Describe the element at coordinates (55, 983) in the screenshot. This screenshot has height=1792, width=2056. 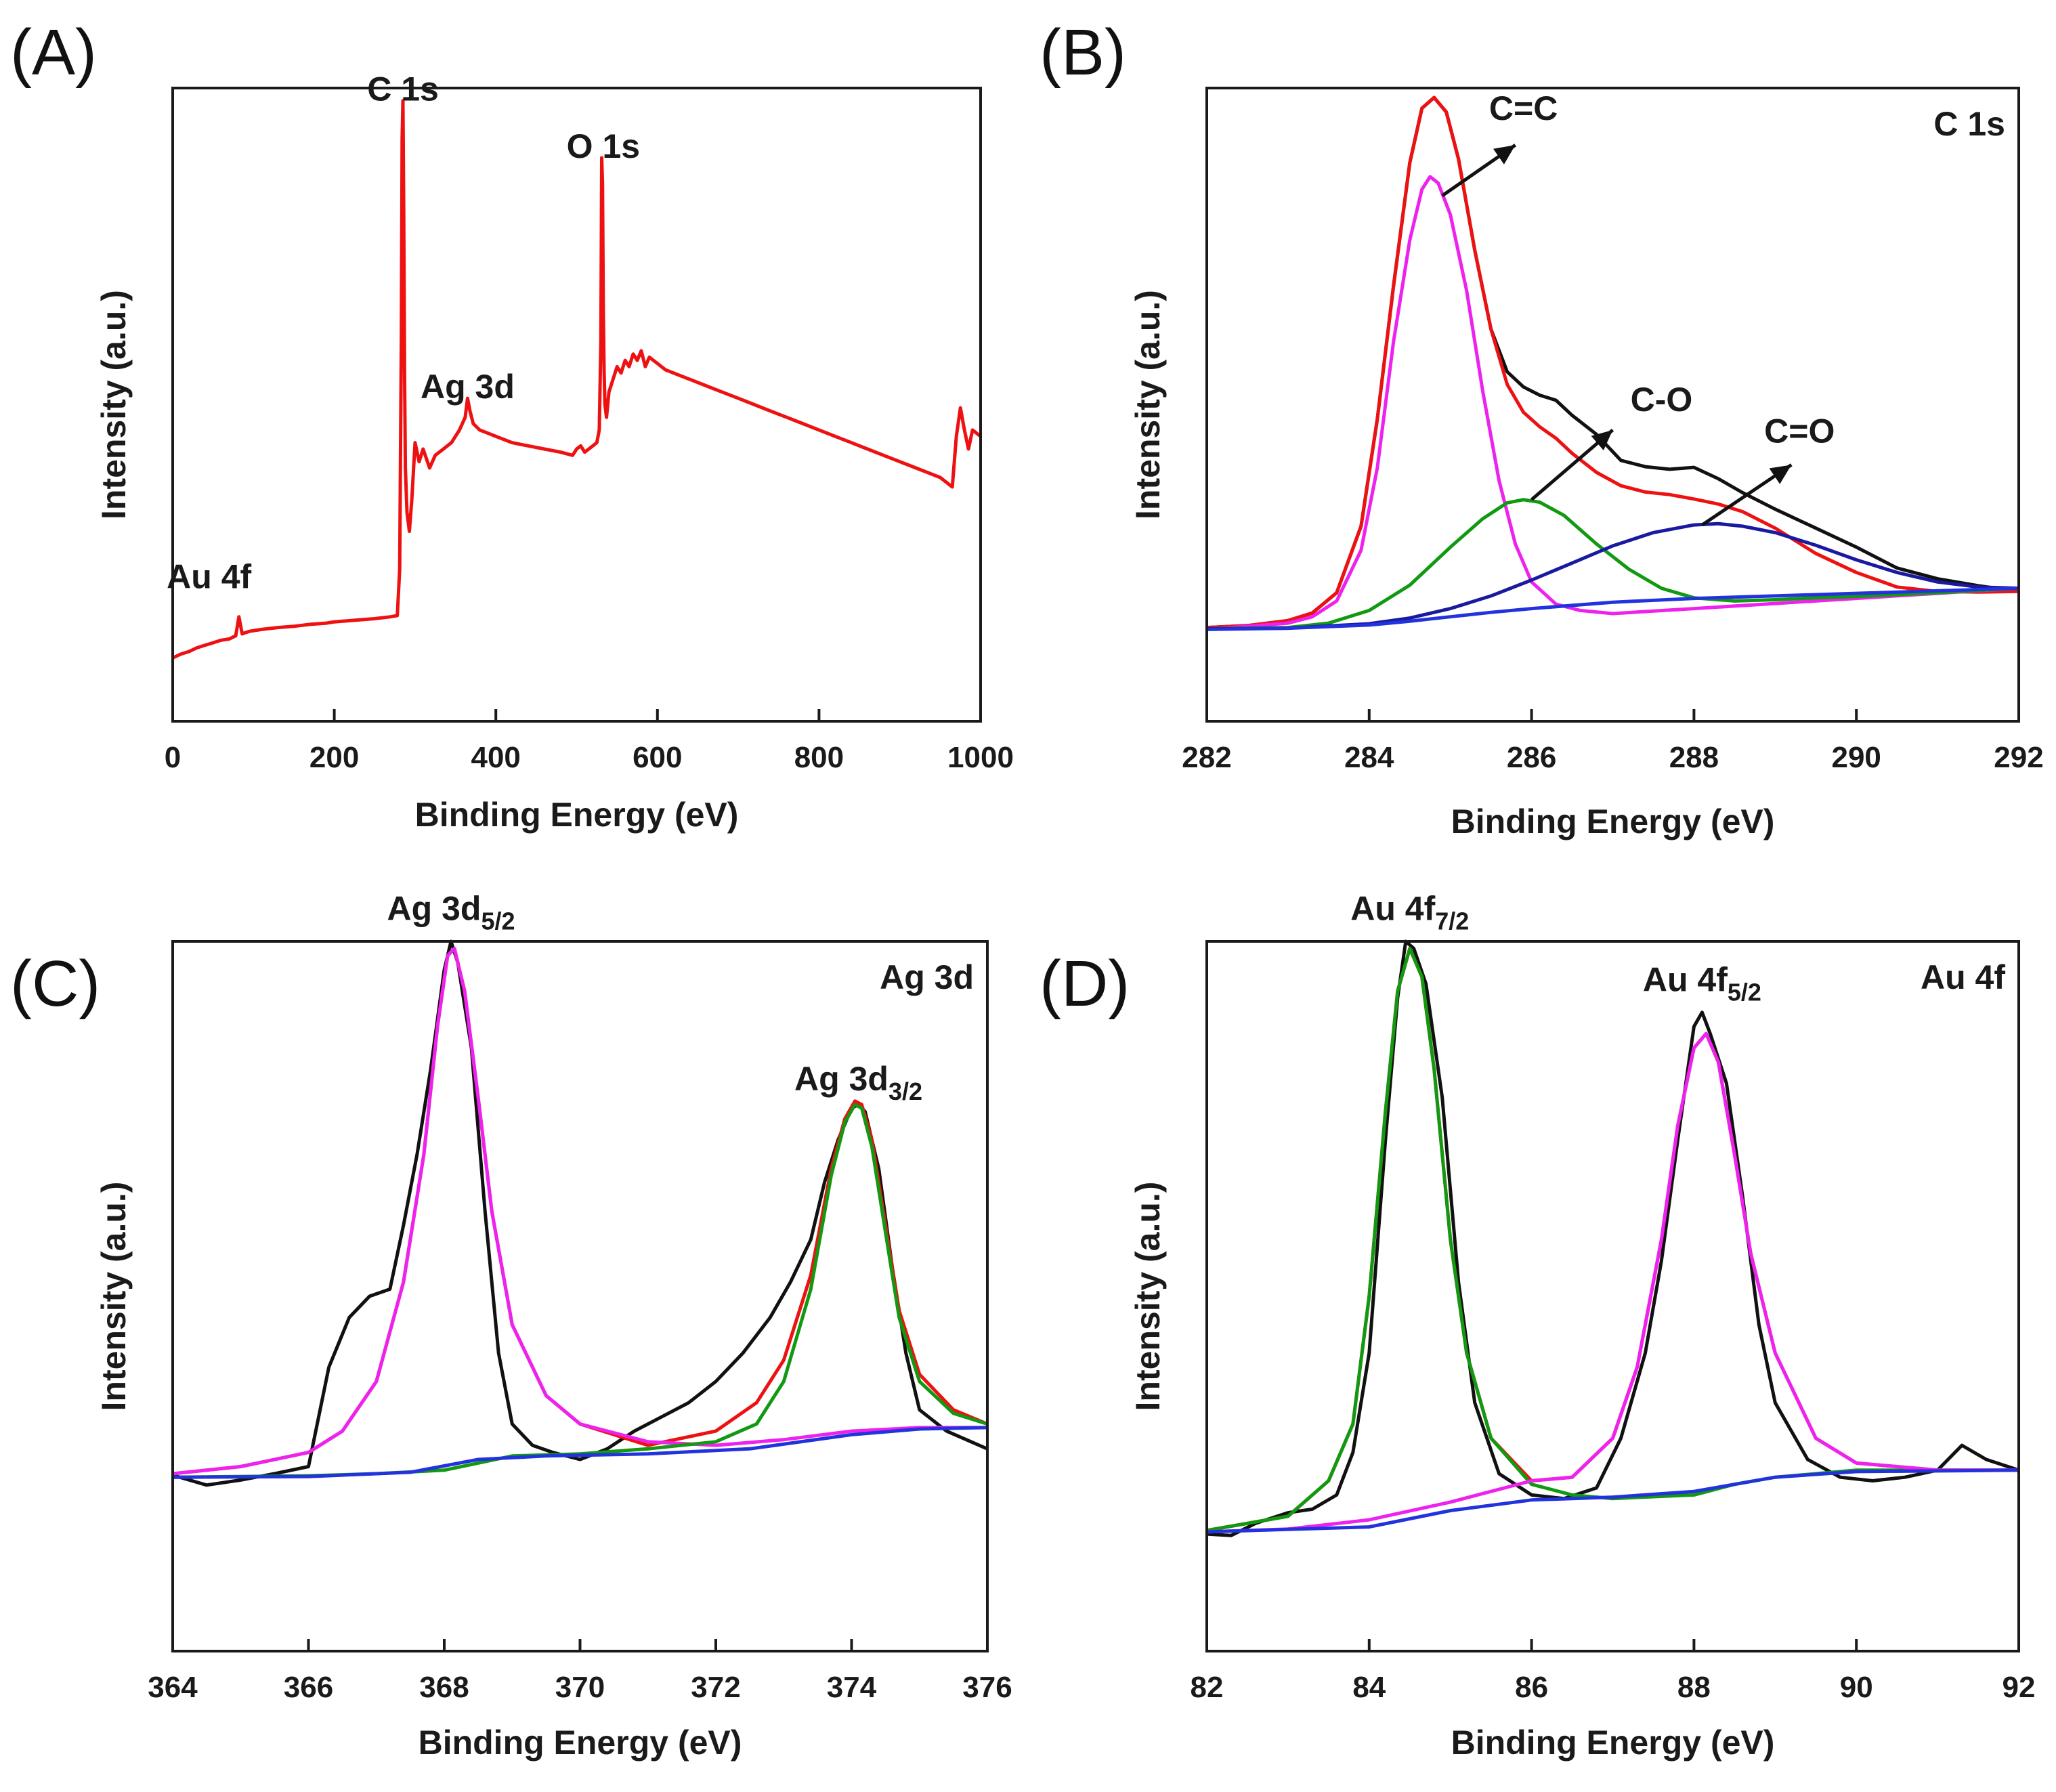
I see `panel-letter: (C)` at that location.